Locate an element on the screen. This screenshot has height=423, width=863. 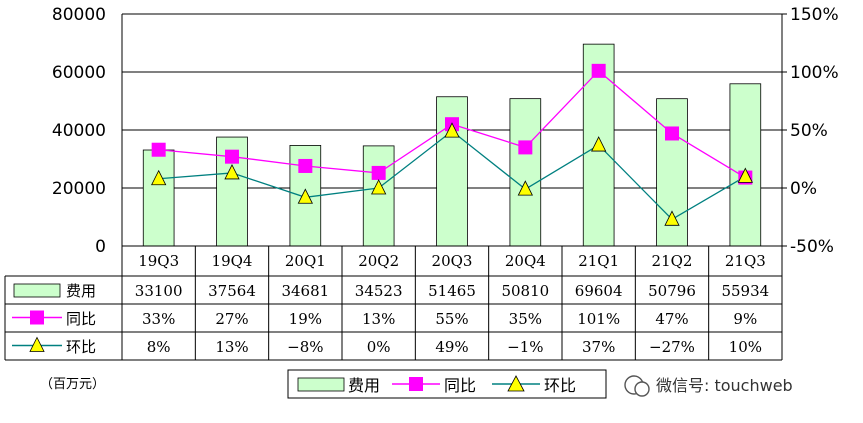
table-cell-value: 50796 is located at coordinates (672, 291).